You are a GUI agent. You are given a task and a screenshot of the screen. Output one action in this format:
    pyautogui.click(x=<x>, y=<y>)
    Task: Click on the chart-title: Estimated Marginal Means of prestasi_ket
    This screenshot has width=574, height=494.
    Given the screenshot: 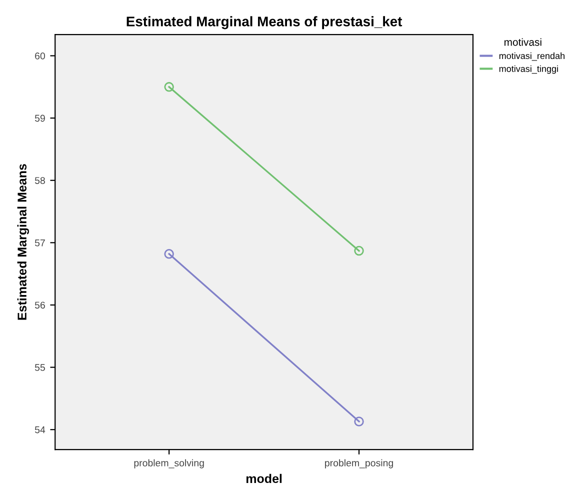 What is the action you would take?
    pyautogui.click(x=264, y=23)
    